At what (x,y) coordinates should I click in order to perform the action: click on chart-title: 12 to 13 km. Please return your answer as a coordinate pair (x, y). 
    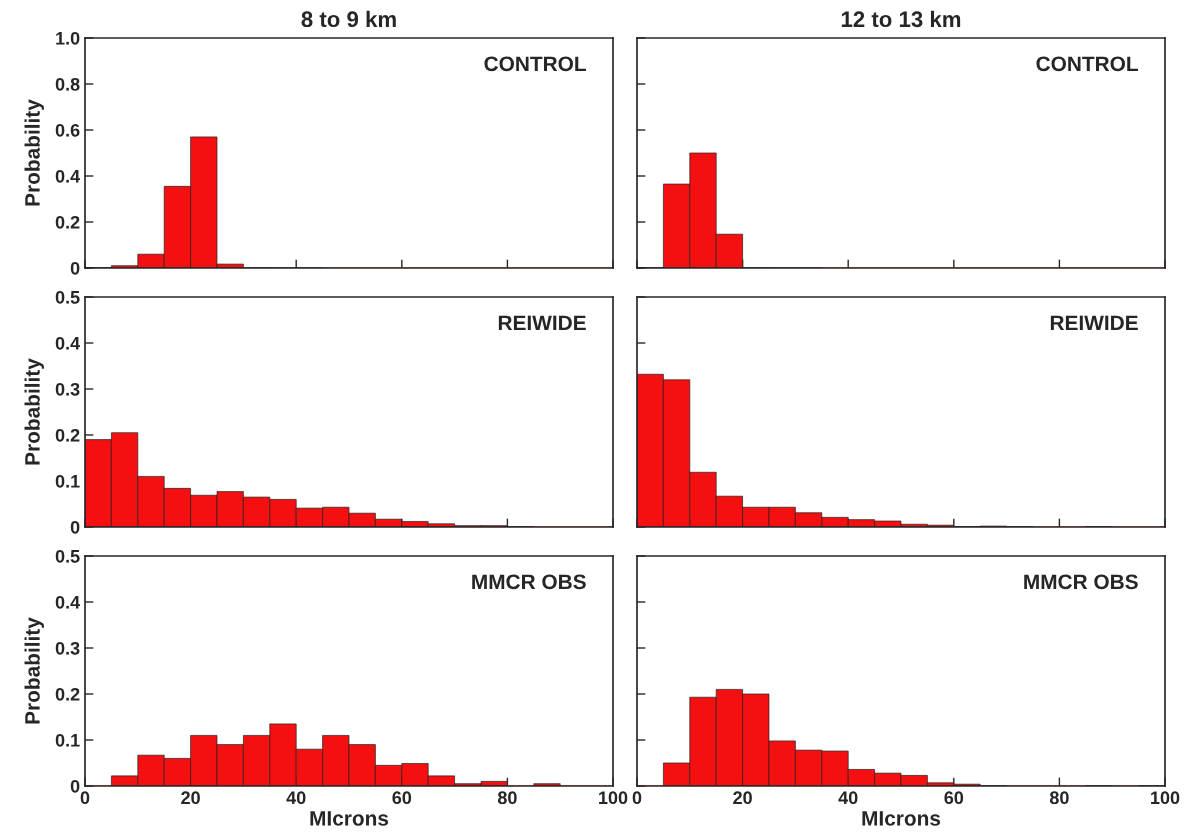
    Looking at the image, I should click on (901, 19).